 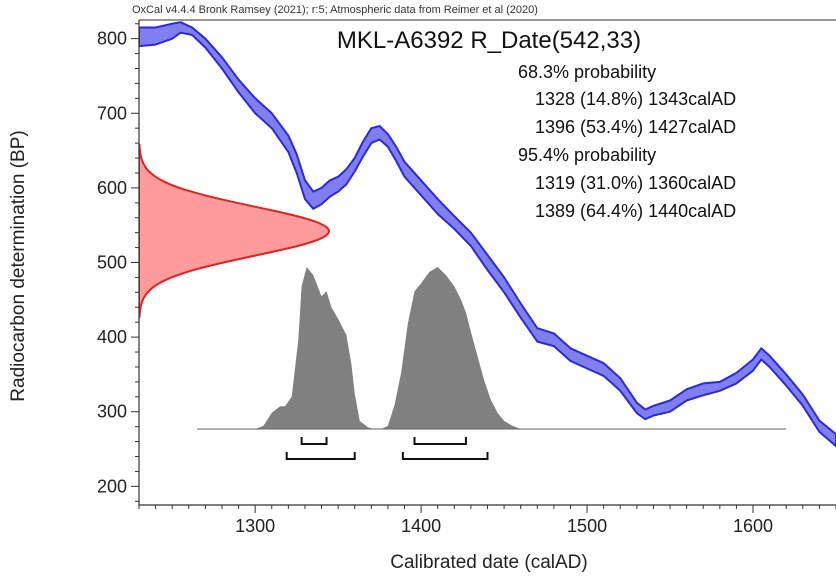 I want to click on p95-label: 95.4% probability, so click(x=587, y=155).